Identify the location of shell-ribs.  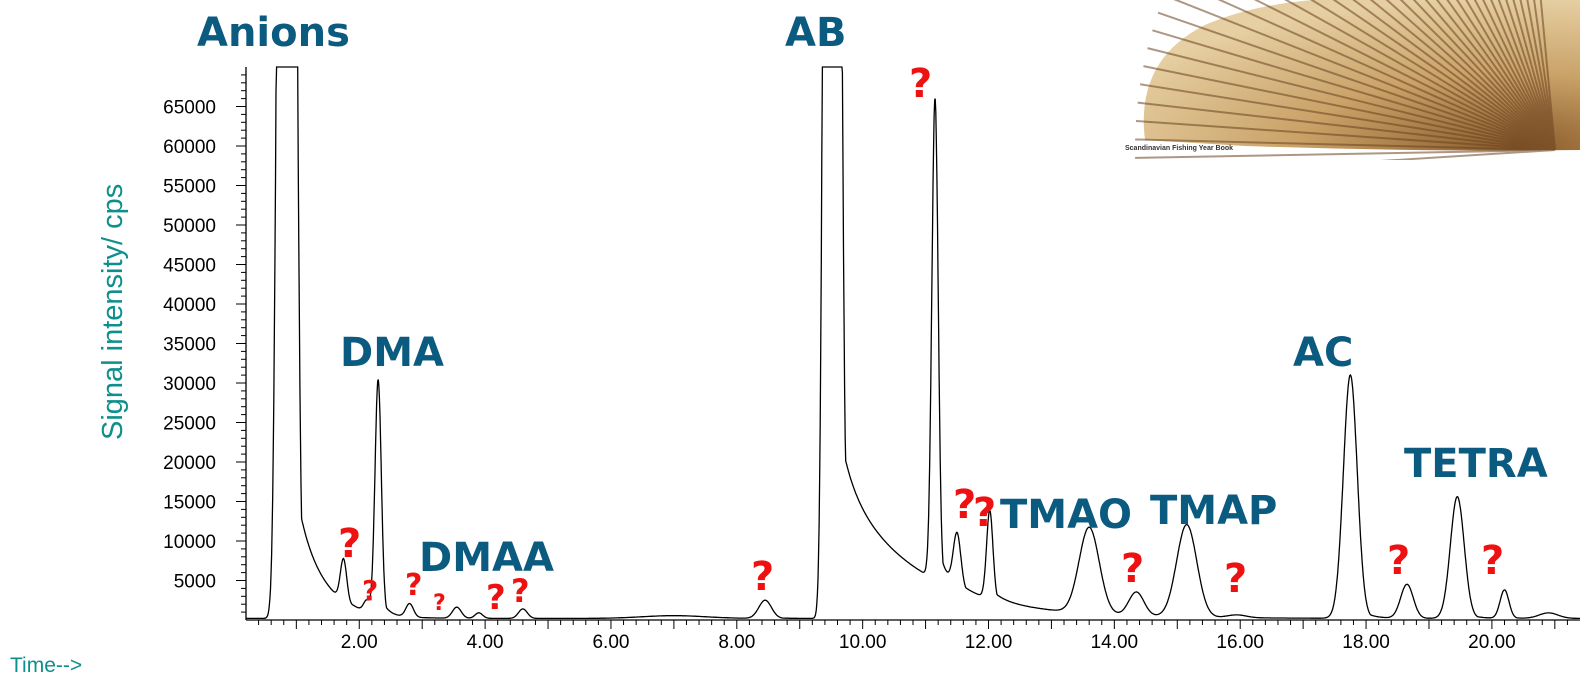
(1345, 80).